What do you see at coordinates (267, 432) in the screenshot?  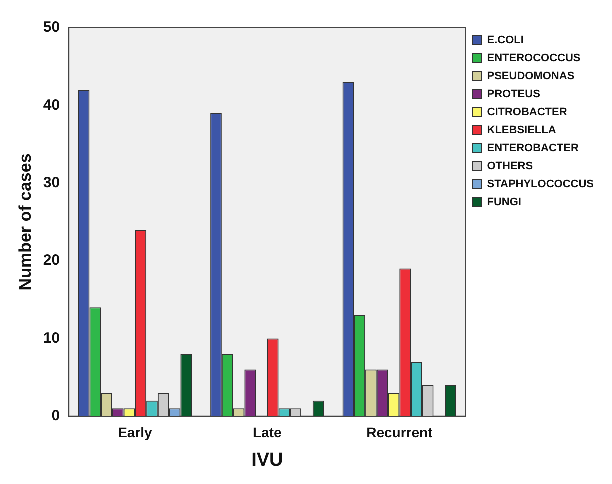 I see `x-tick-label: Late` at bounding box center [267, 432].